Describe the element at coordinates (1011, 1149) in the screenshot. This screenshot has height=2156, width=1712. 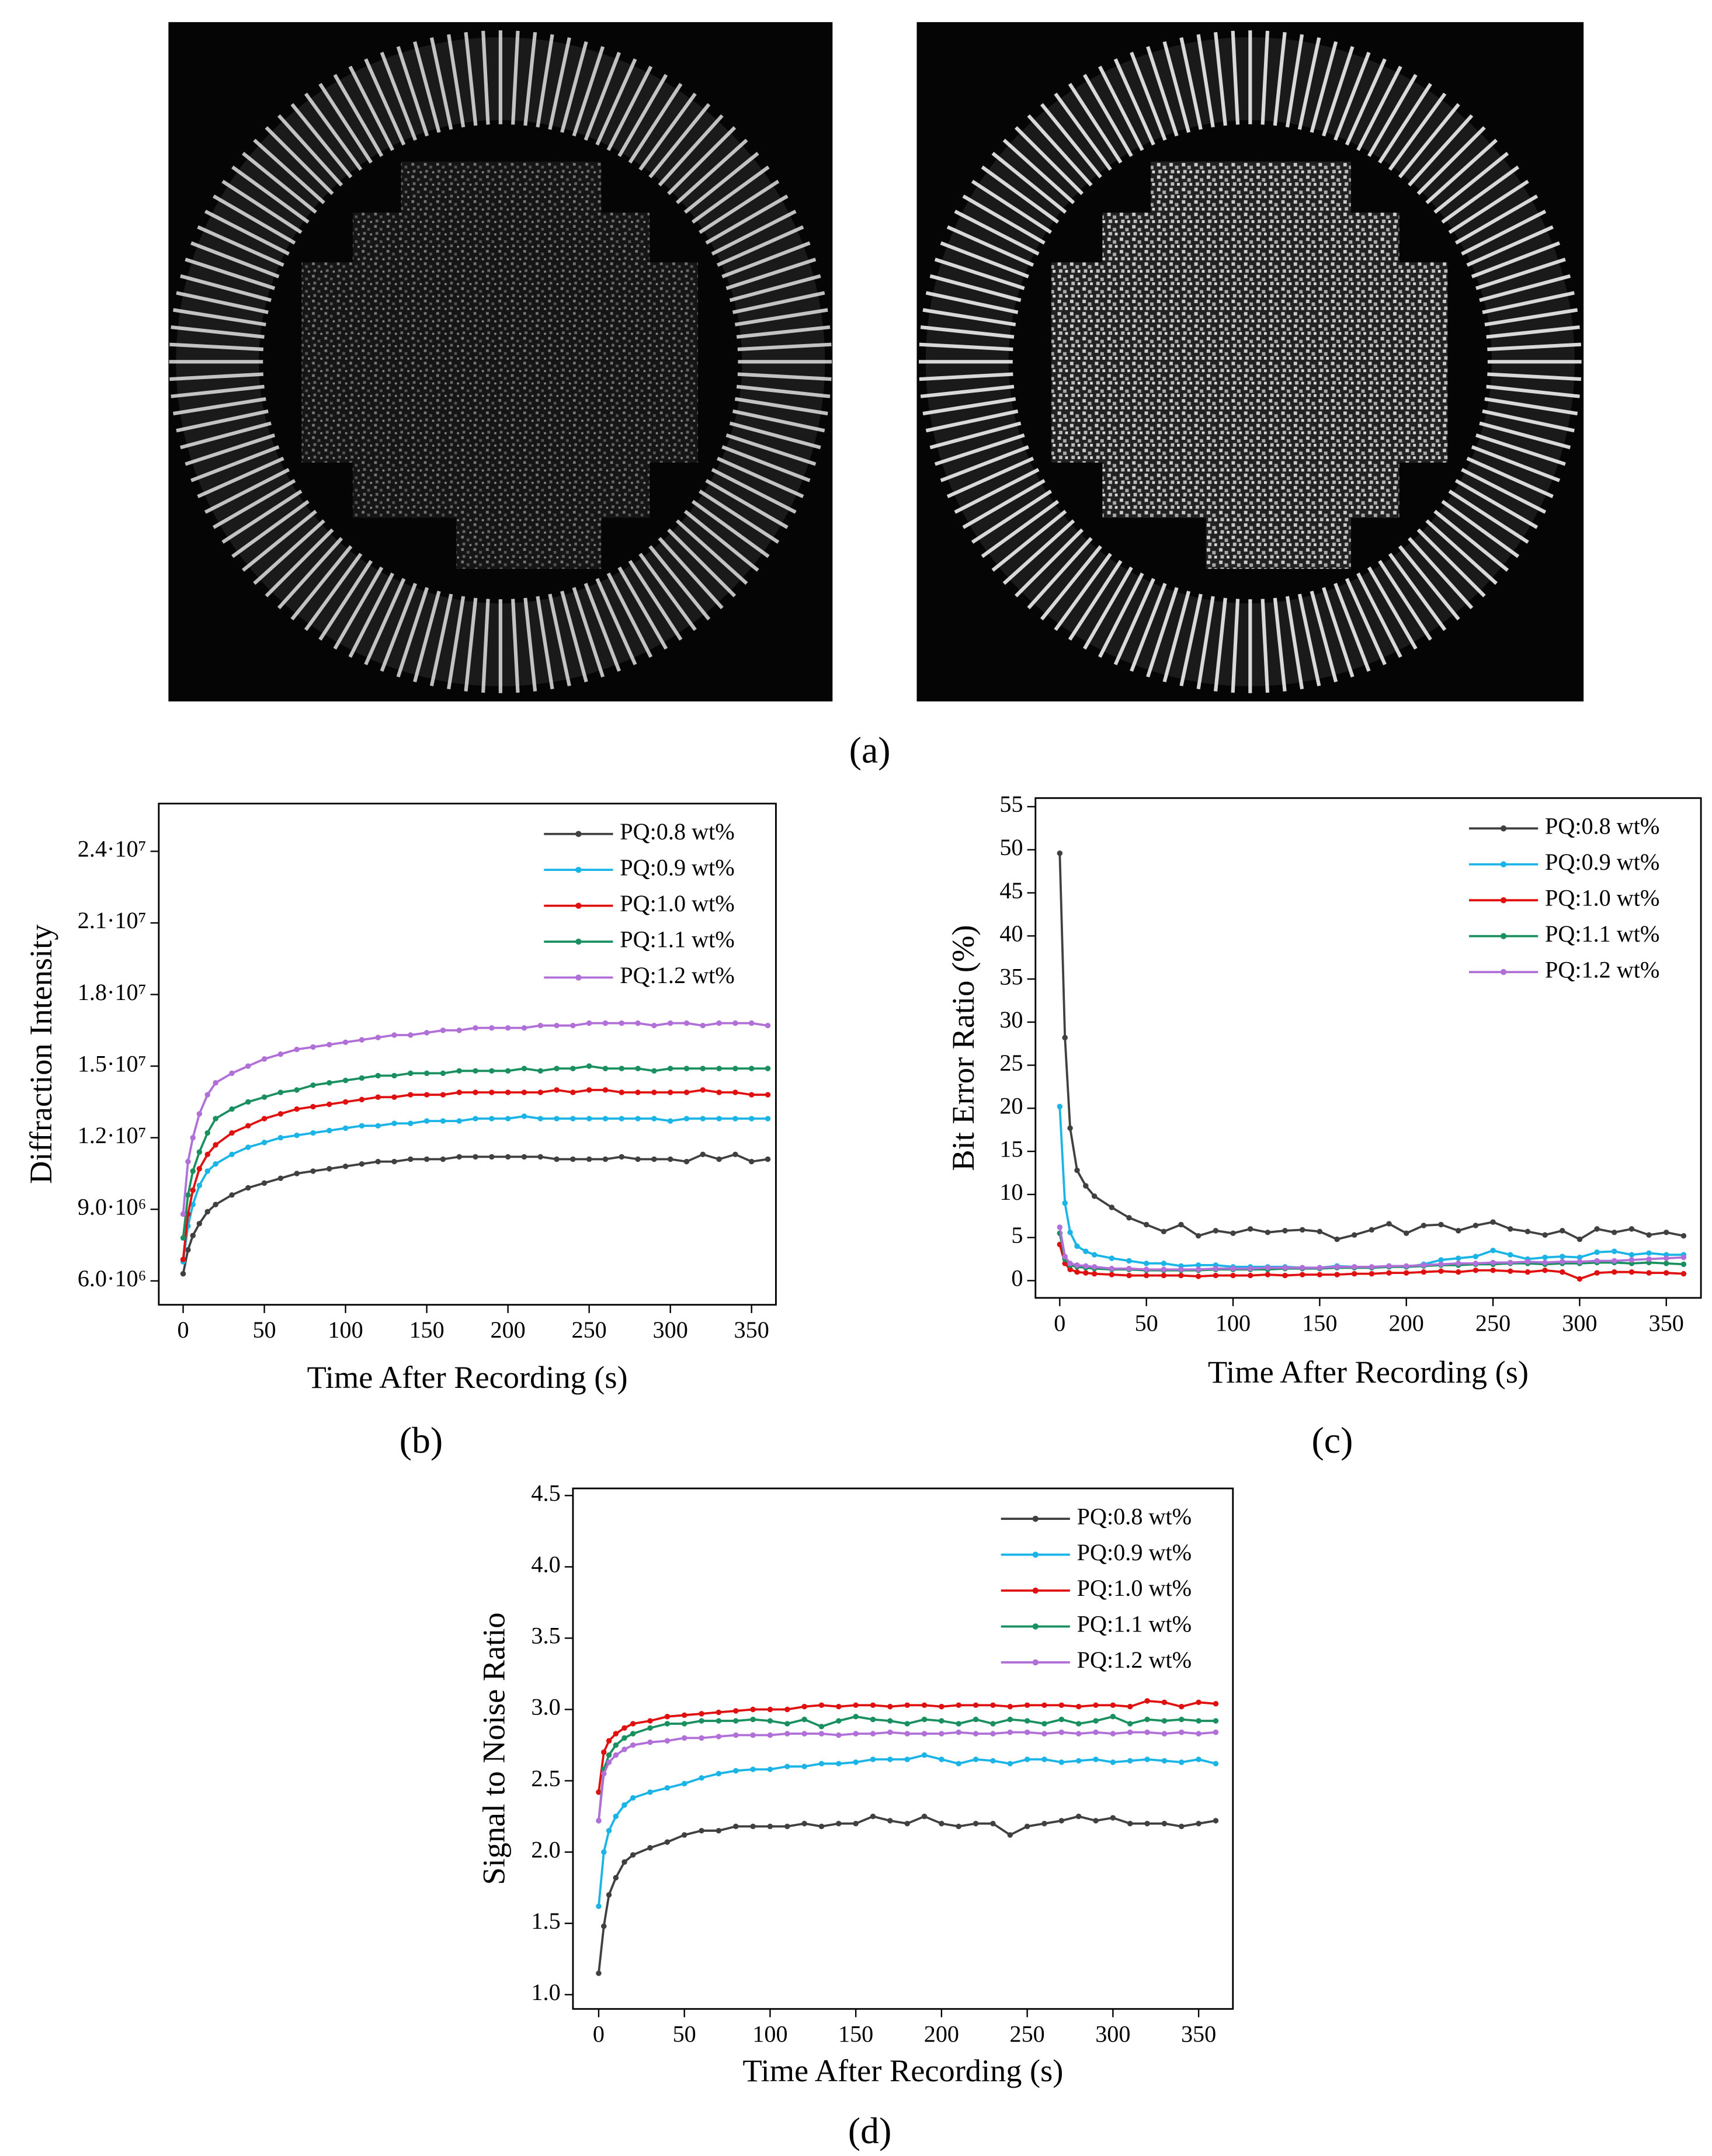
I see `y-tick-label: 15` at that location.